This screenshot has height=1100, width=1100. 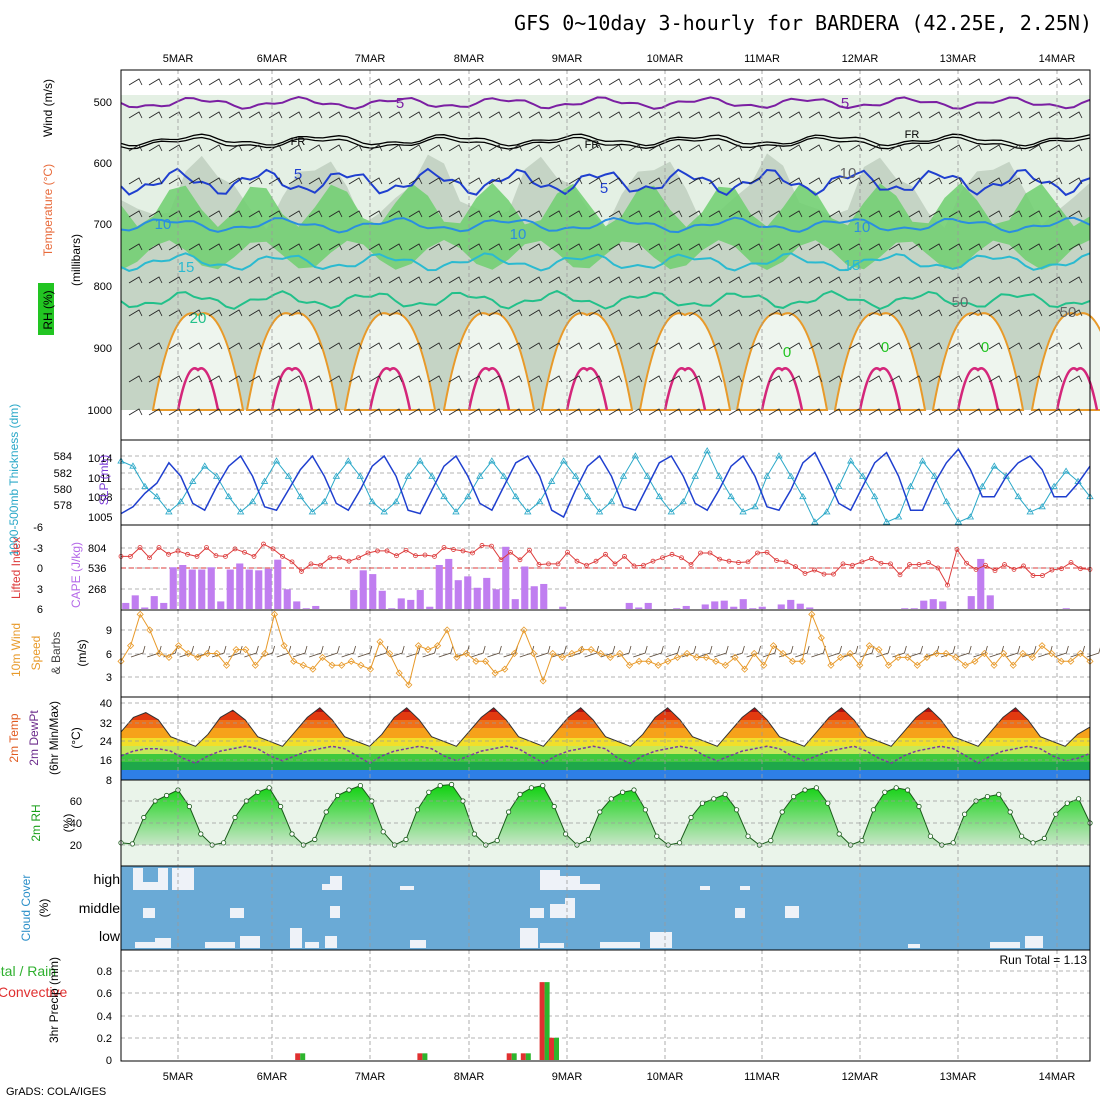 I want to click on cloud-level-label: low, so click(x=110, y=936).